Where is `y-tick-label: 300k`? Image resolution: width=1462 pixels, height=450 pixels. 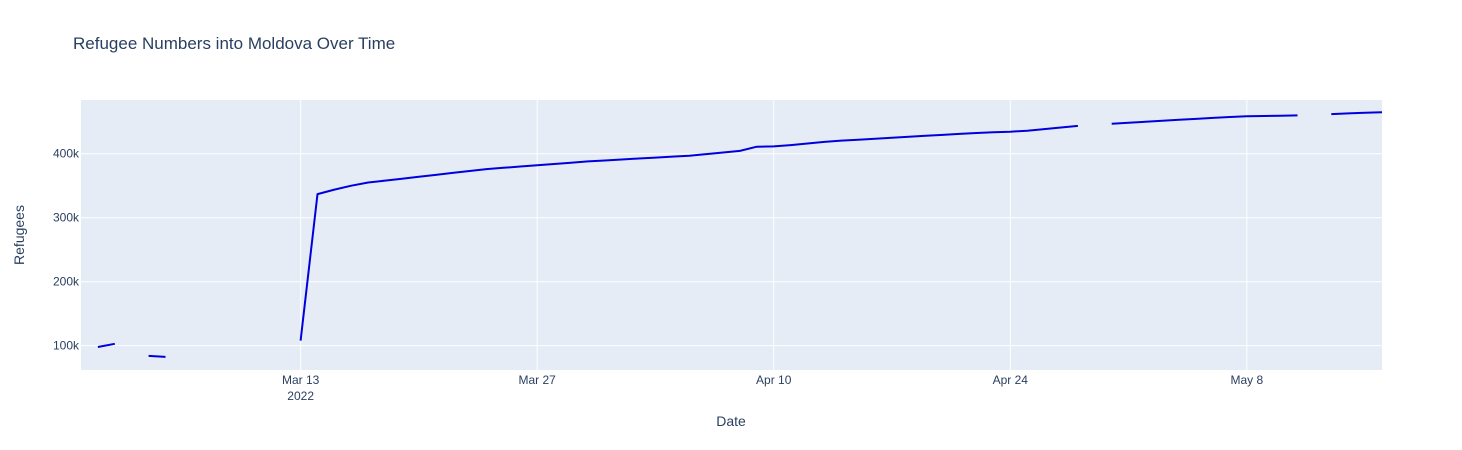 y-tick-label: 300k is located at coordinates (66, 218).